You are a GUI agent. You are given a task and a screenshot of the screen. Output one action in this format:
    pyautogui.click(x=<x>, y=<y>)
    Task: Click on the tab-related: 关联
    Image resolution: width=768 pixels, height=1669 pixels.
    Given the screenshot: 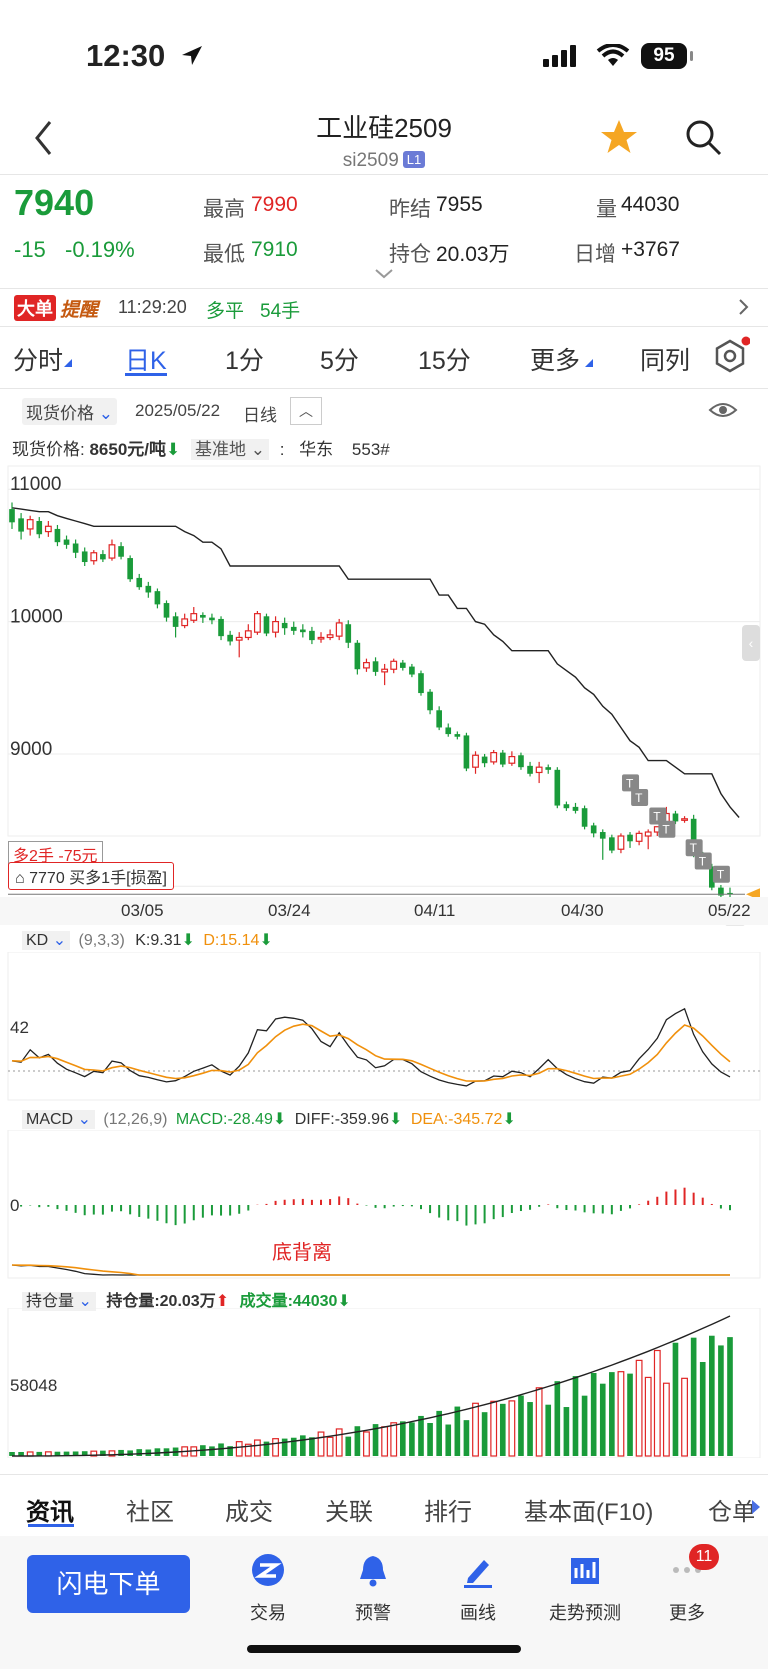 What is the action you would take?
    pyautogui.click(x=349, y=1512)
    